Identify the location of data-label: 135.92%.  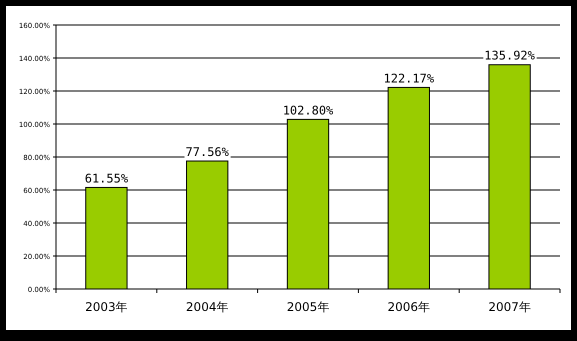
(510, 55).